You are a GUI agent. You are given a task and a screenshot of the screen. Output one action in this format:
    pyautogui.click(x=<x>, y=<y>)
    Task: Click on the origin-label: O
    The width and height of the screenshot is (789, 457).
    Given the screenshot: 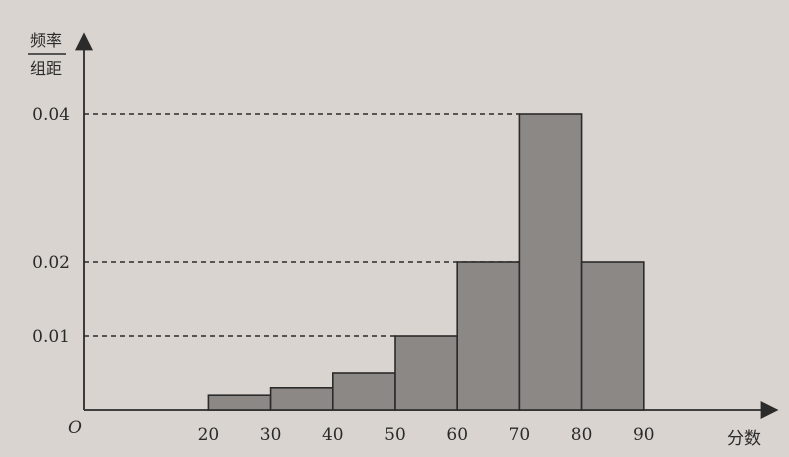 What is the action you would take?
    pyautogui.click(x=75, y=428)
    